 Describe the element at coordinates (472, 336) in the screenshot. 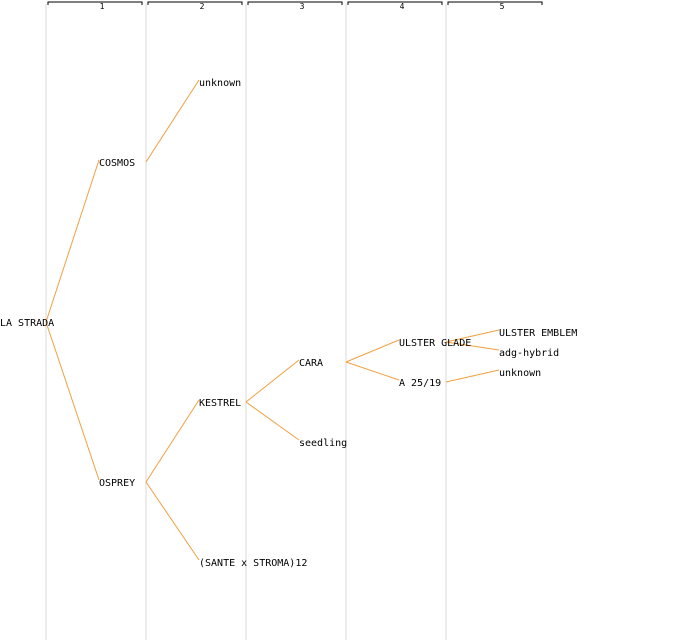

I see `edge-ulster_glade-to-ulster_emblem` at that location.